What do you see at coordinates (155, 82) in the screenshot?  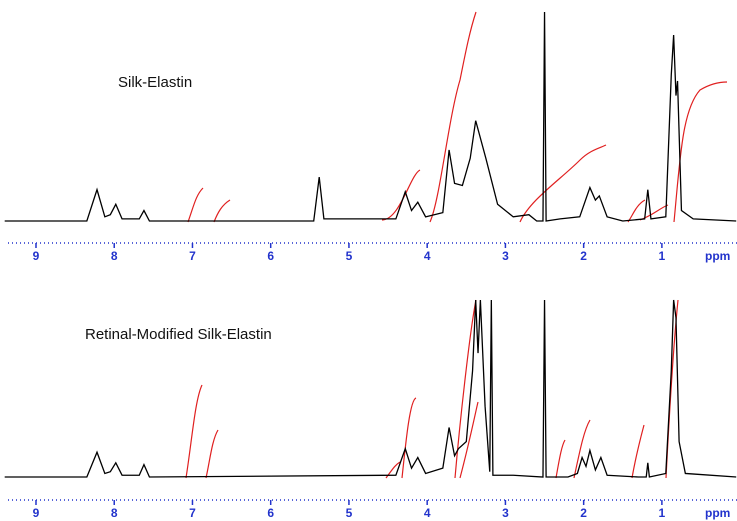 I see `chart-title: Silk-Elastin` at bounding box center [155, 82].